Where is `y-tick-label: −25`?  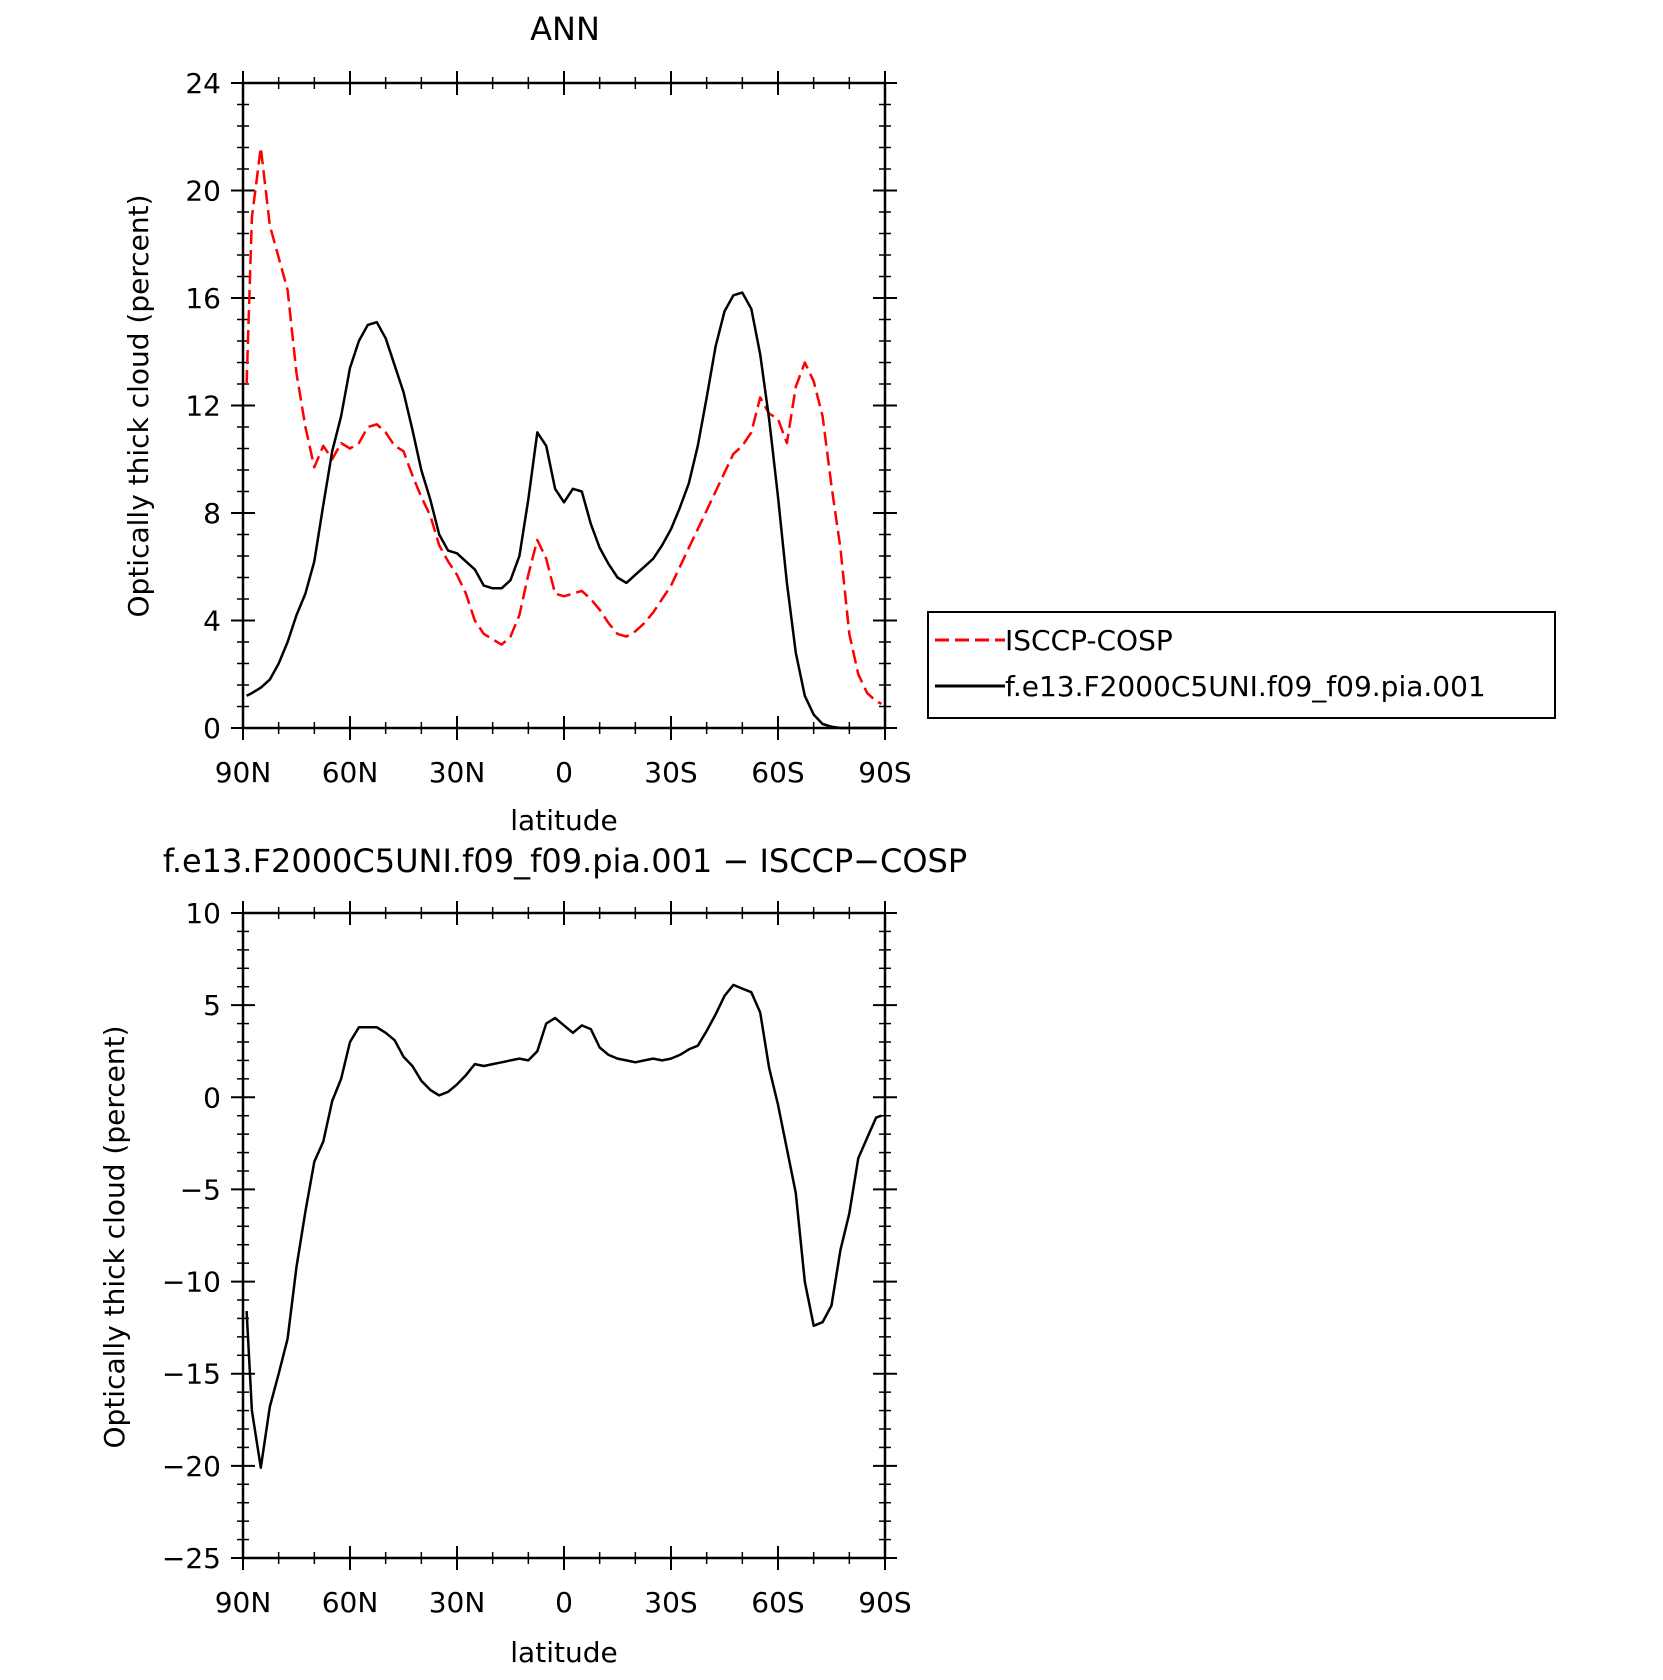 y-tick-label: −25 is located at coordinates (191, 1558).